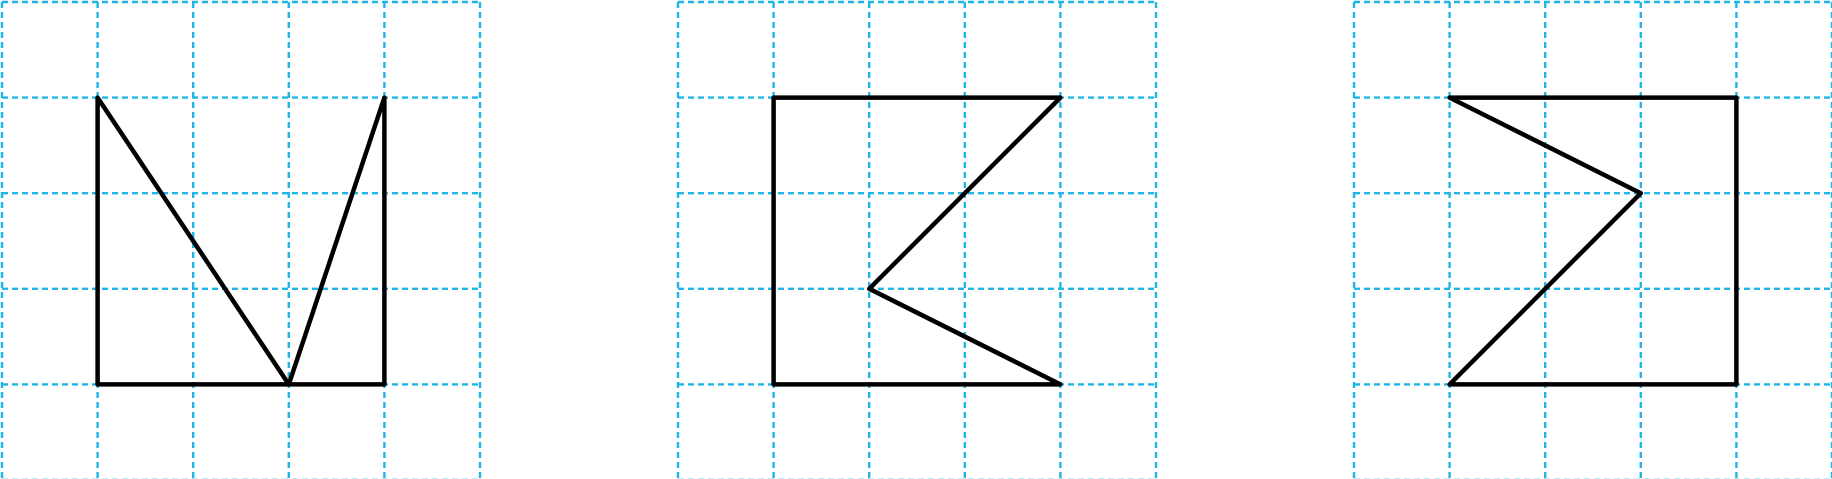 Image resolution: width=1832 pixels, height=479 pixels. I want to click on figure-3-outline, so click(1593, 241).